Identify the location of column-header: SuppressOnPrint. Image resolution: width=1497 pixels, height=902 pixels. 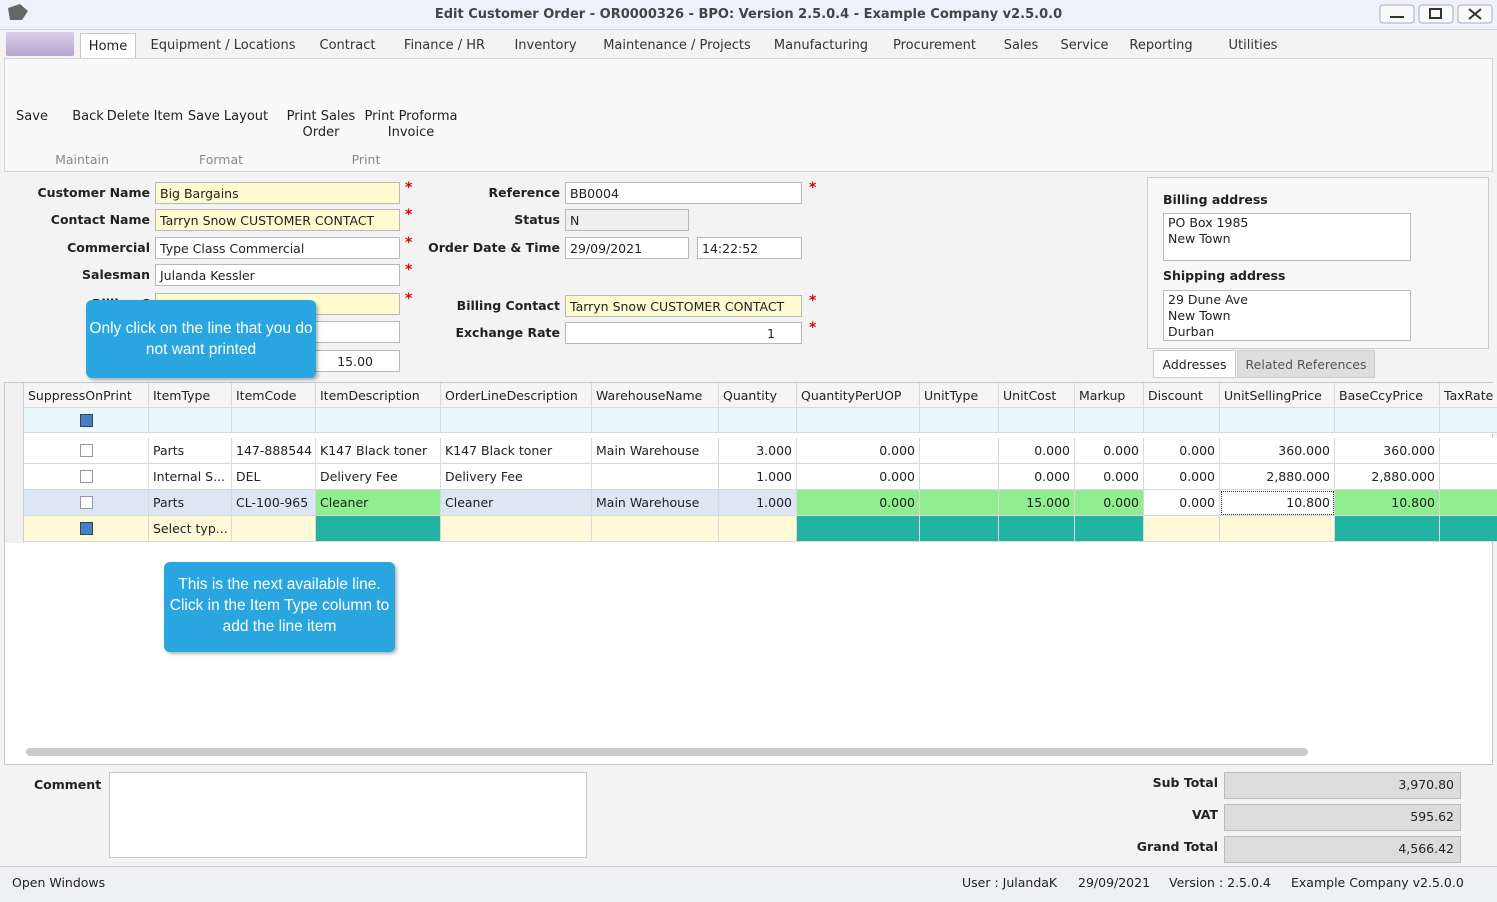
(86, 395).